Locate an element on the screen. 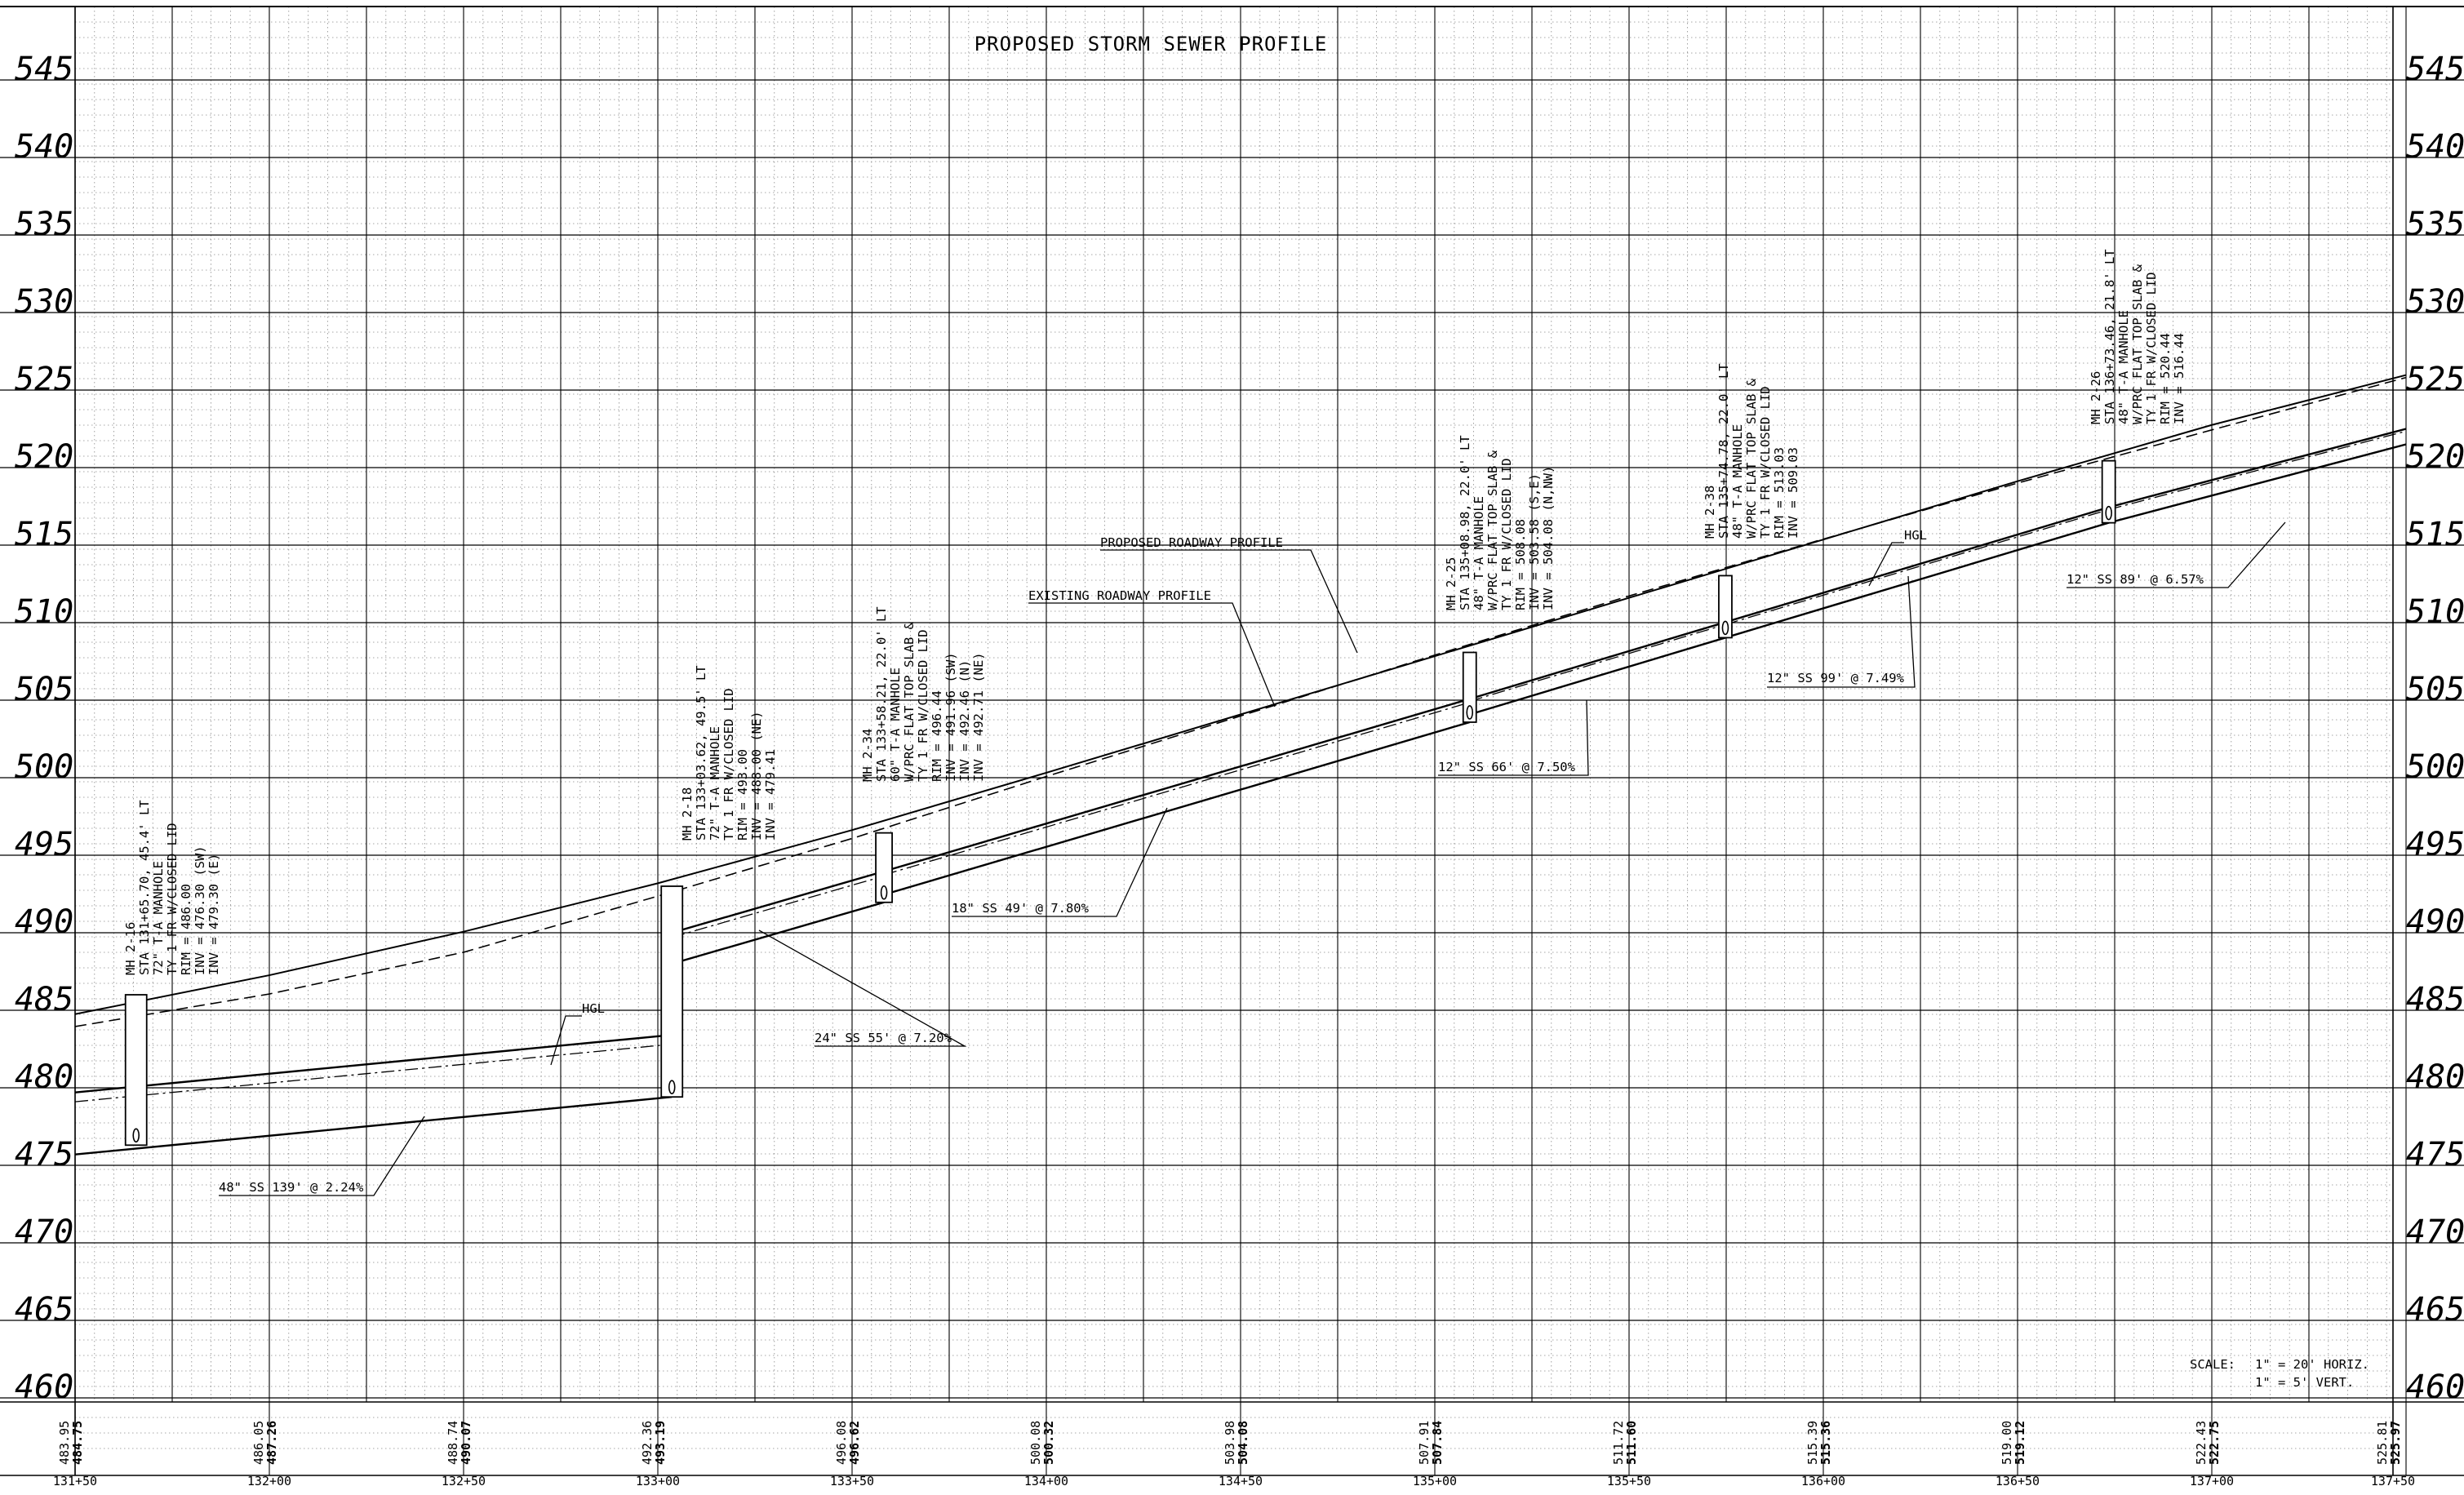 This screenshot has width=2464, height=1495. grade-proposed: 525.97 is located at coordinates (2395, 1443).